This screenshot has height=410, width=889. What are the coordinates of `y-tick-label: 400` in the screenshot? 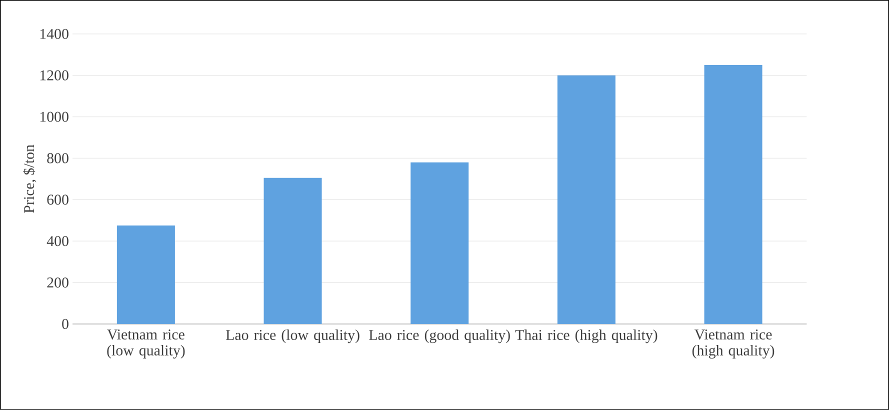 It's located at (57, 241).